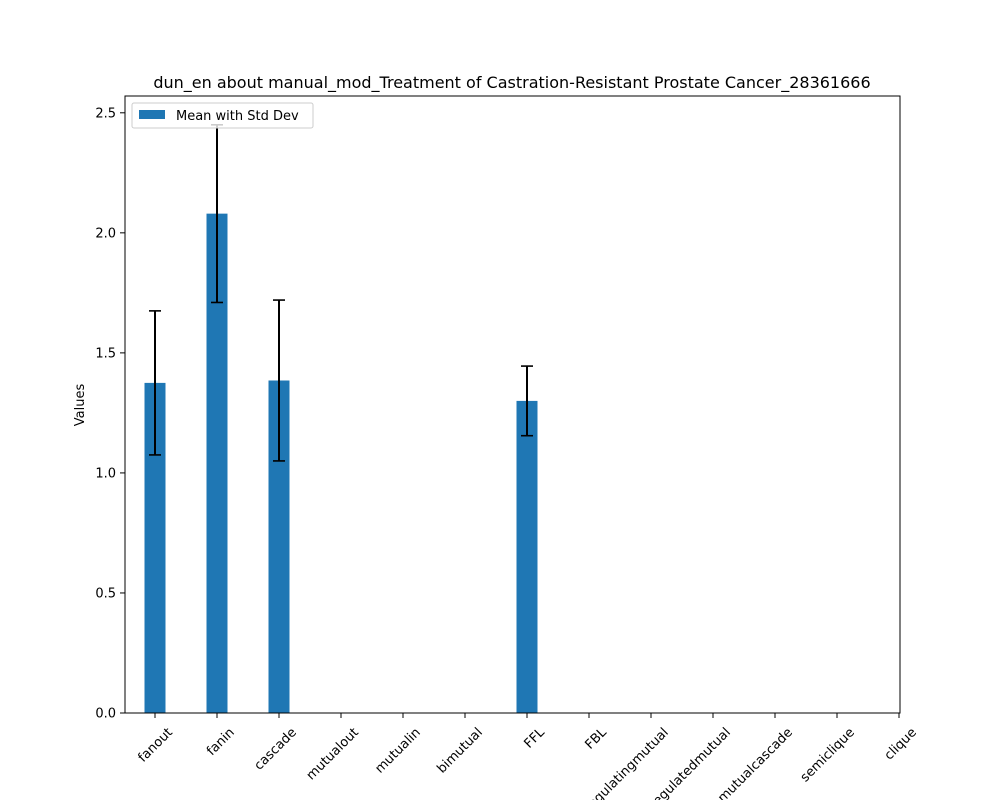 Image resolution: width=1000 pixels, height=800 pixels. I want to click on y-axis: 0.0 0.5 1.0 1.5 2.0 2.5, so click(110, 414).